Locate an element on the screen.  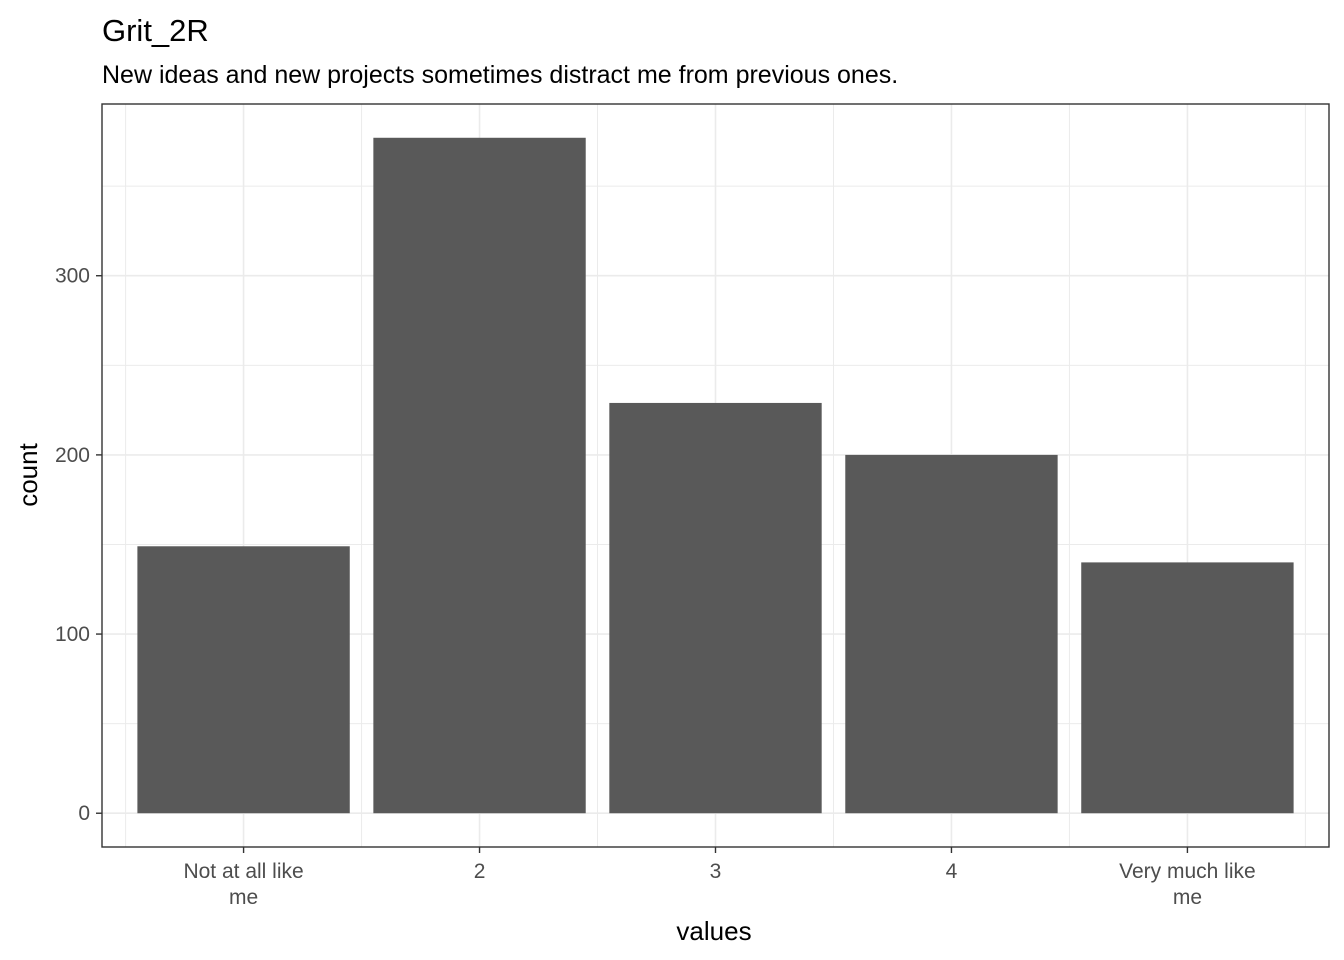
x-tick-label: Very much like me is located at coordinates (1187, 884).